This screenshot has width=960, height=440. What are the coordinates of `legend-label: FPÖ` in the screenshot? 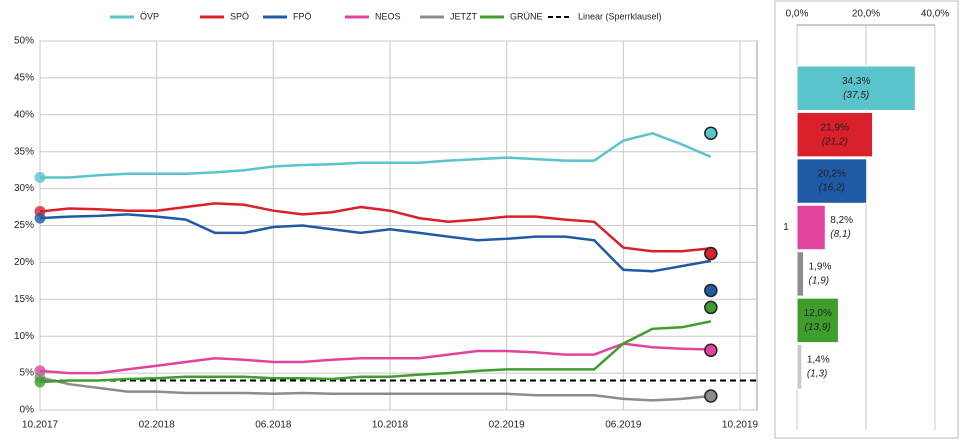 It's located at (302, 16).